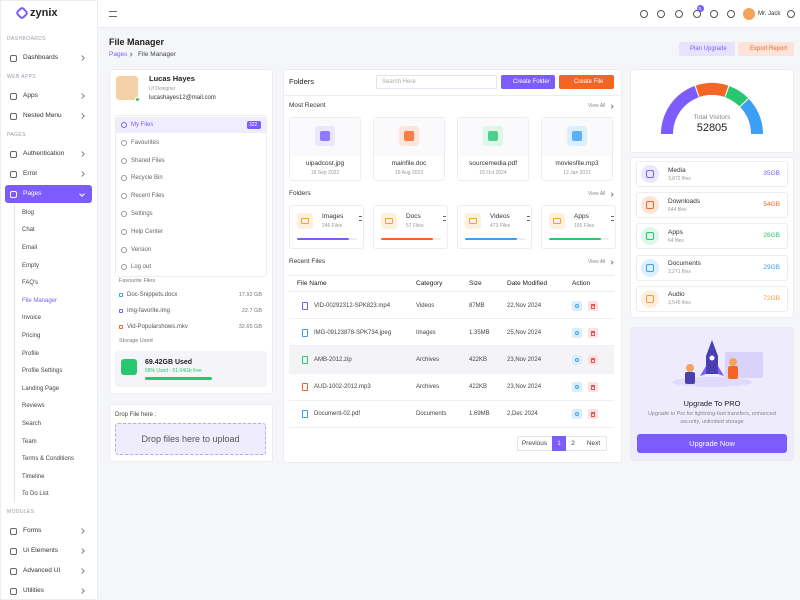  What do you see at coordinates (190, 439) in the screenshot?
I see `drop-zone` at bounding box center [190, 439].